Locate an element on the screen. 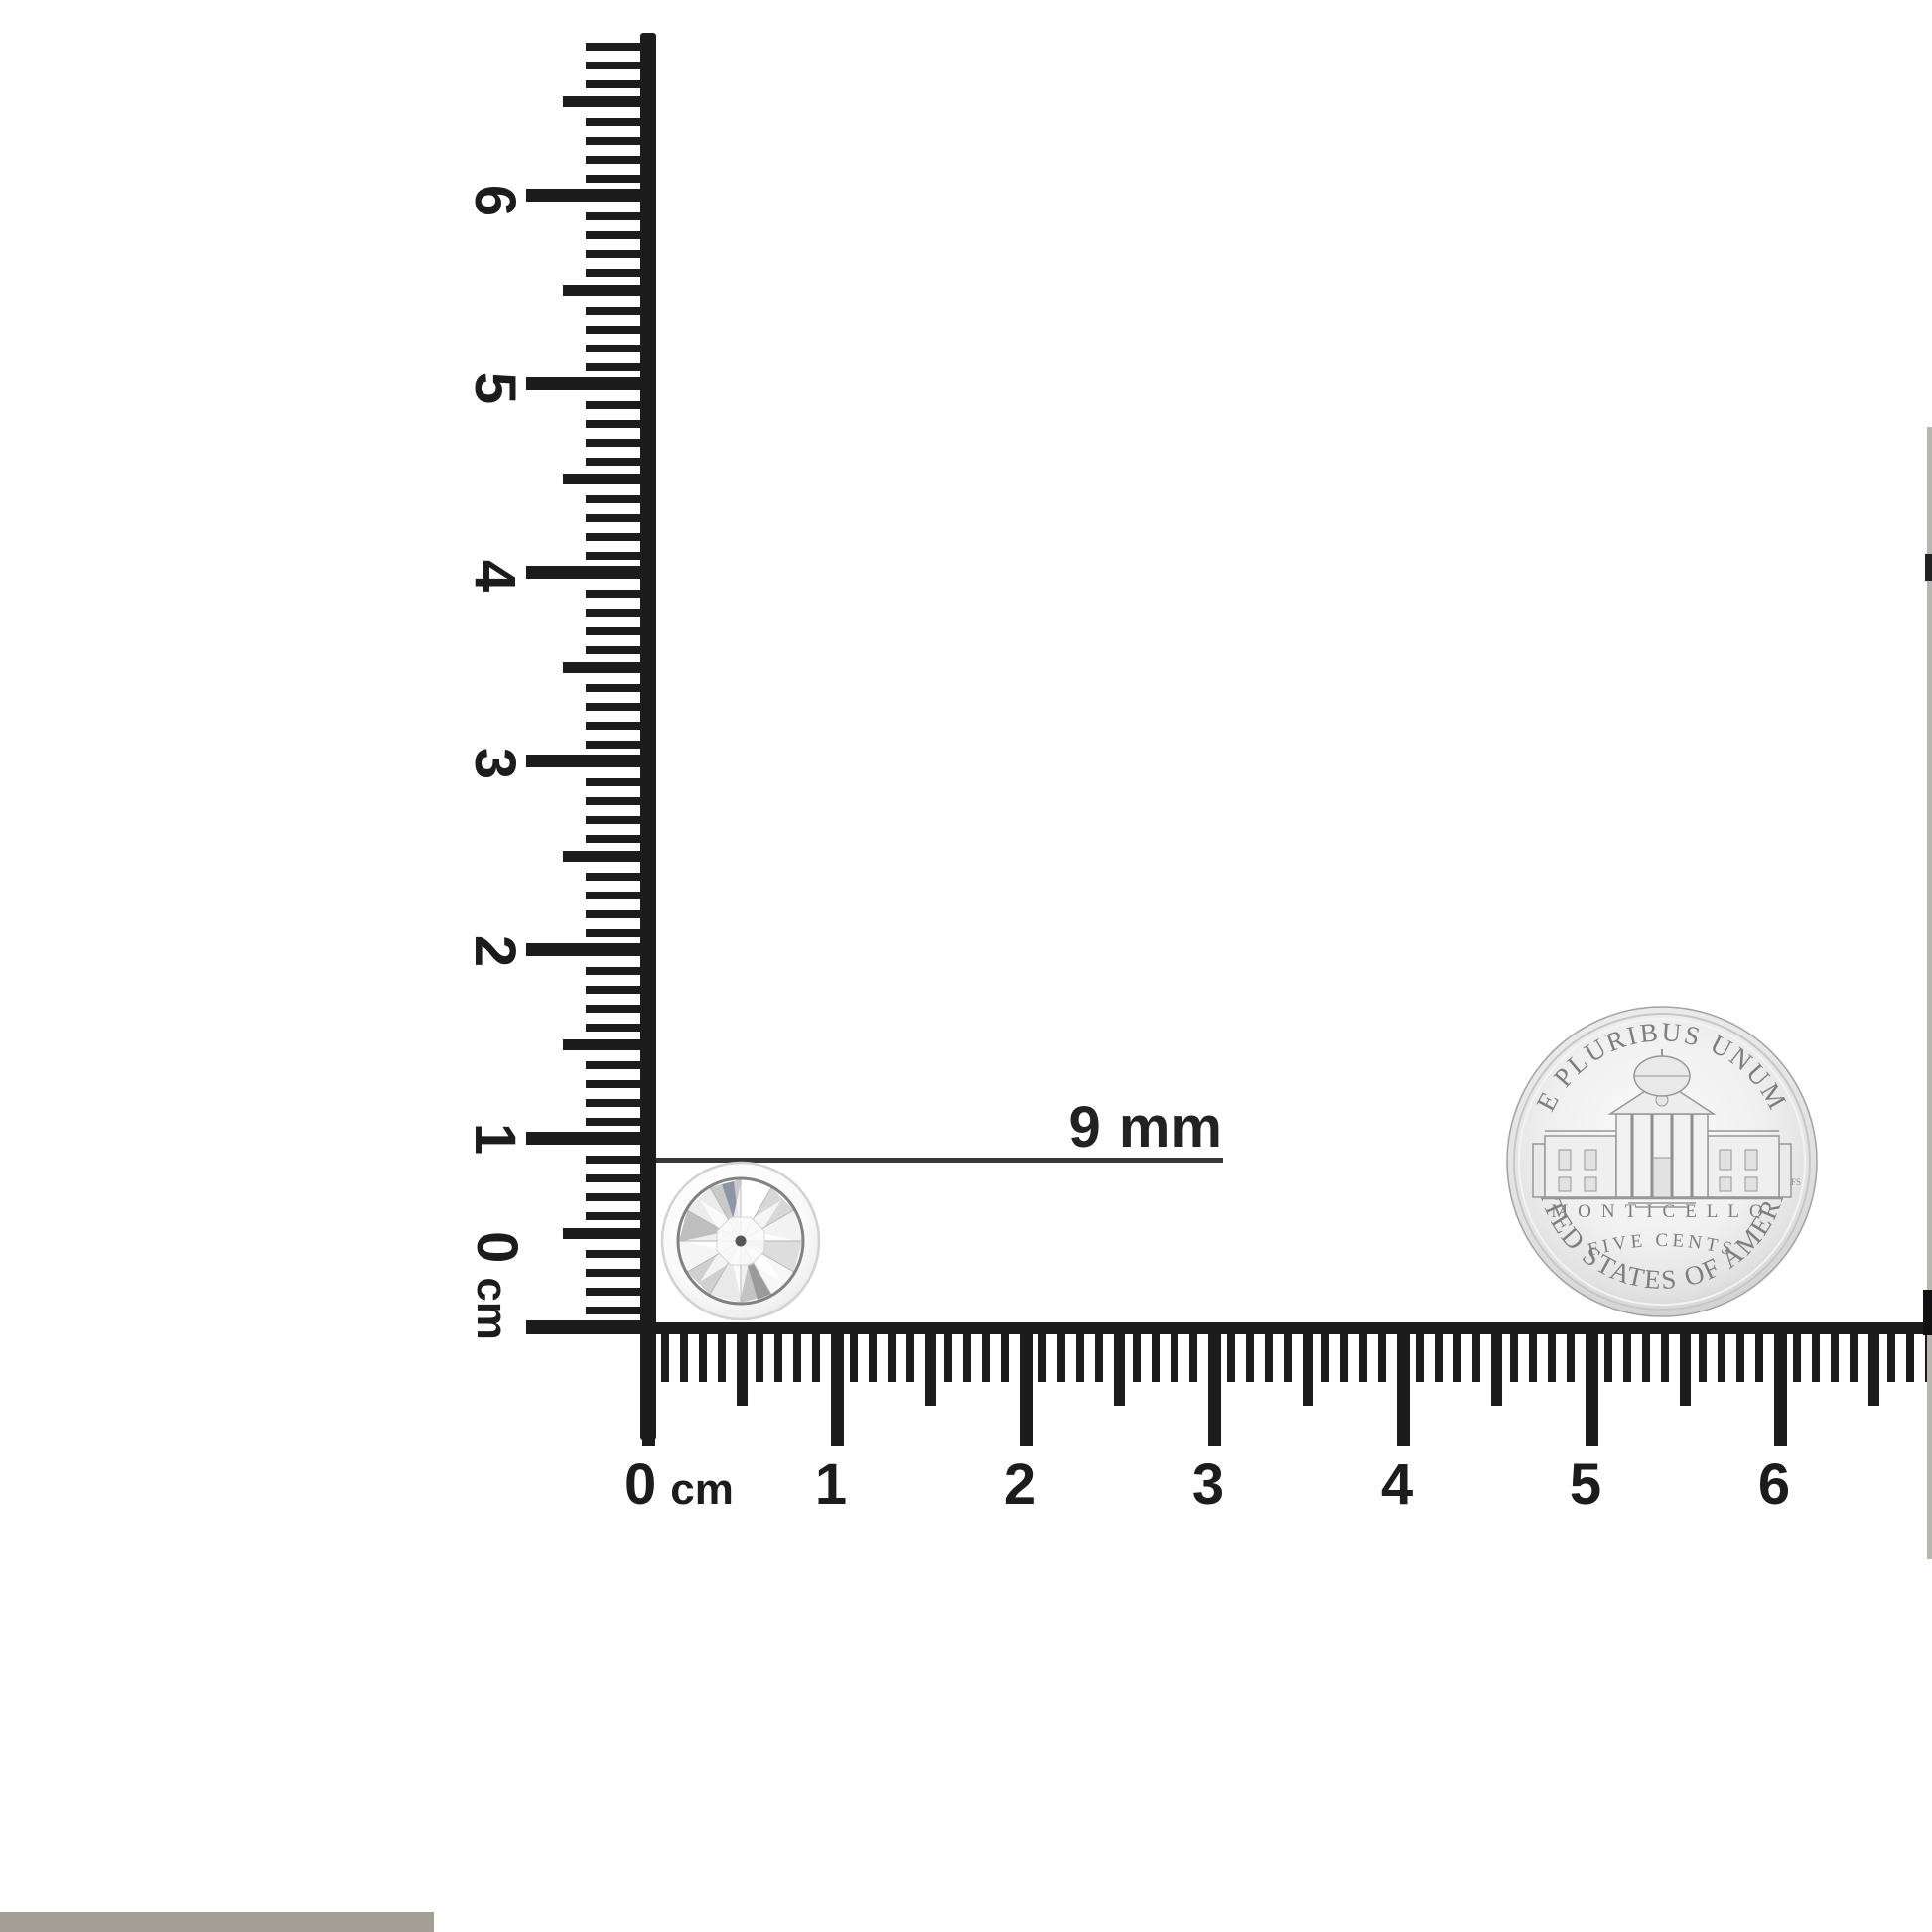  vertical-ruler-bar is located at coordinates (648, 736).